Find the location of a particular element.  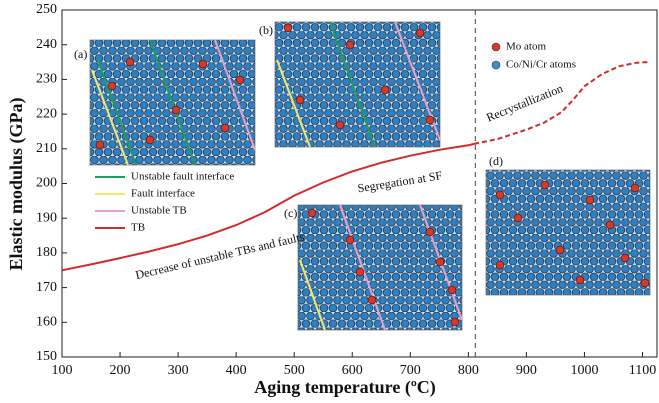

annotation: Segregation at SF is located at coordinates (400, 181).